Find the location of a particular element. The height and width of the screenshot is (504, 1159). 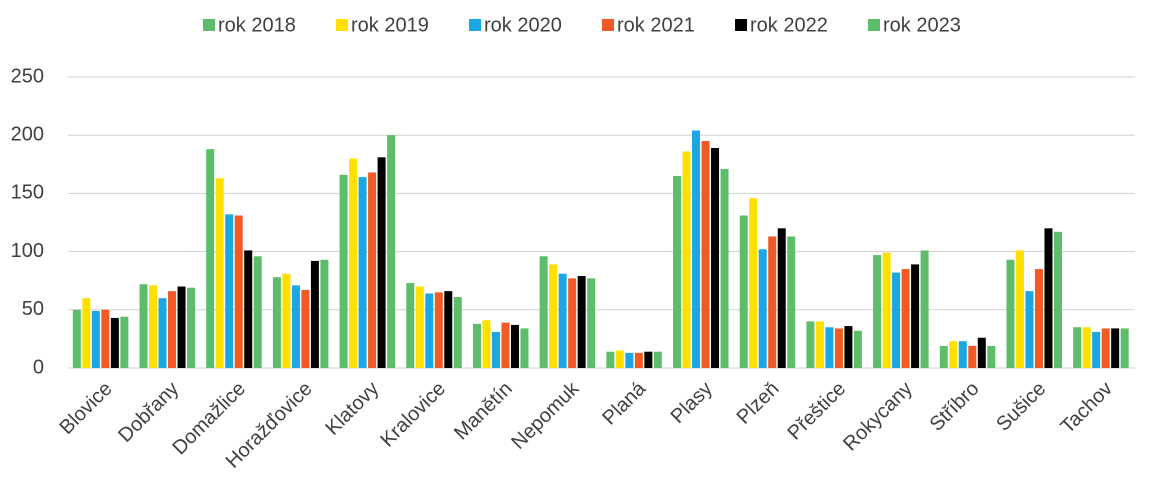

legend-label: rok 2019 is located at coordinates (390, 25).